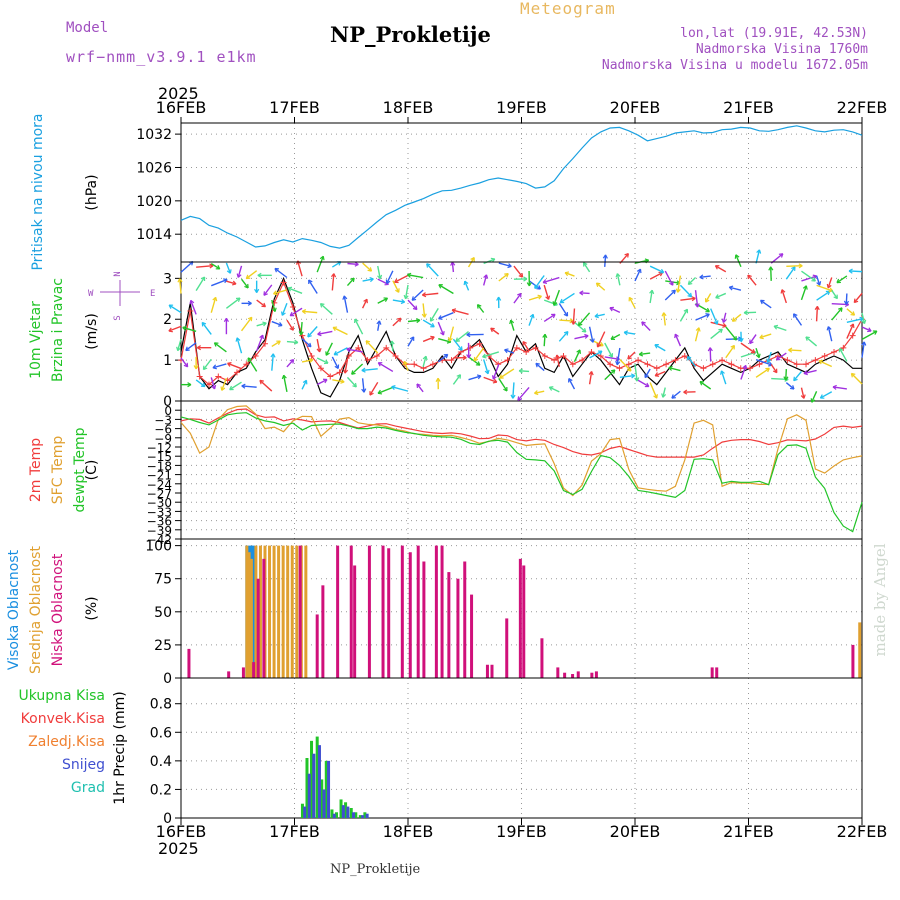 The height and width of the screenshot is (900, 900). What do you see at coordinates (862, 107) in the screenshot?
I see `top-date-tick: 22FEB` at bounding box center [862, 107].